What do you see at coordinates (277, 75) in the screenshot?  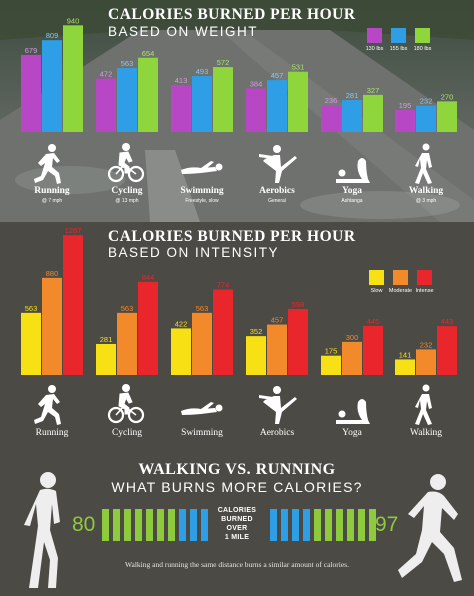 I see `weight-value-label: 457` at bounding box center [277, 75].